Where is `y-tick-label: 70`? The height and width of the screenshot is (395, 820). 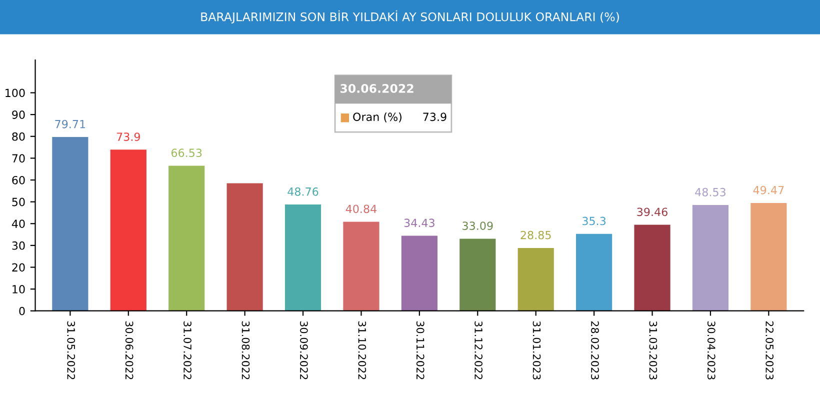 y-tick-label: 70 is located at coordinates (18, 158).